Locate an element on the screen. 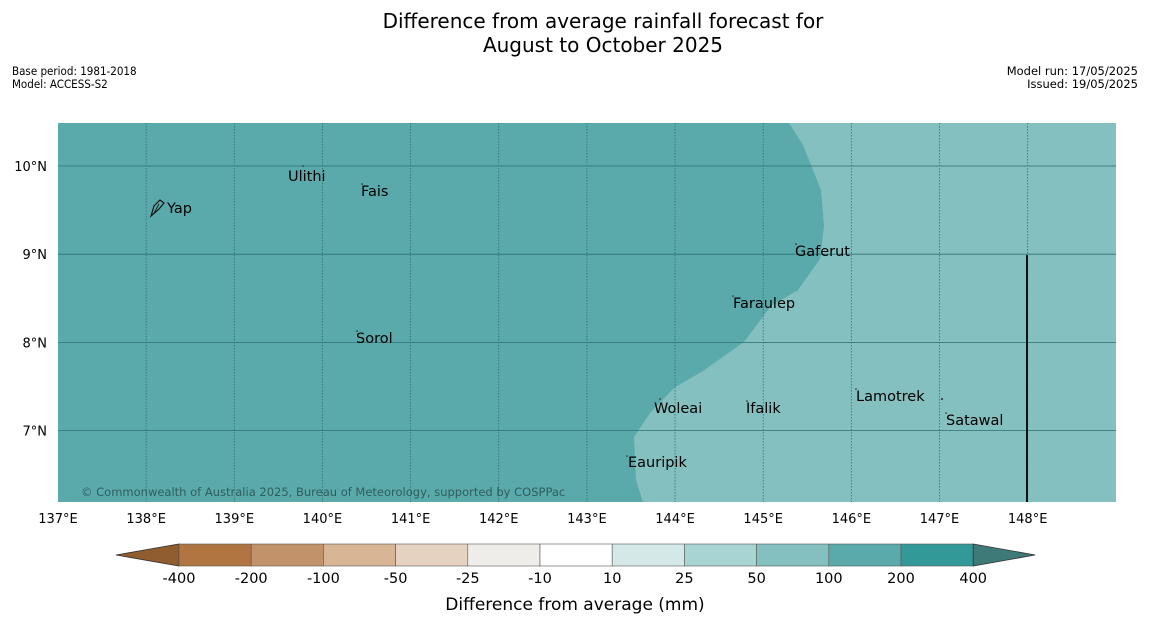 This screenshot has width=1150, height=644. lat-tick-label: 8°N is located at coordinates (35, 343).